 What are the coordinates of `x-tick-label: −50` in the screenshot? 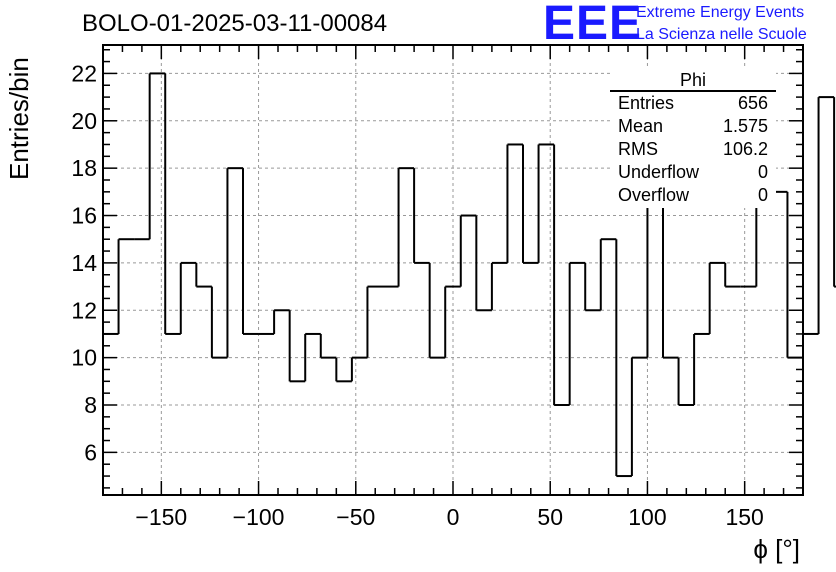 It's located at (355, 517).